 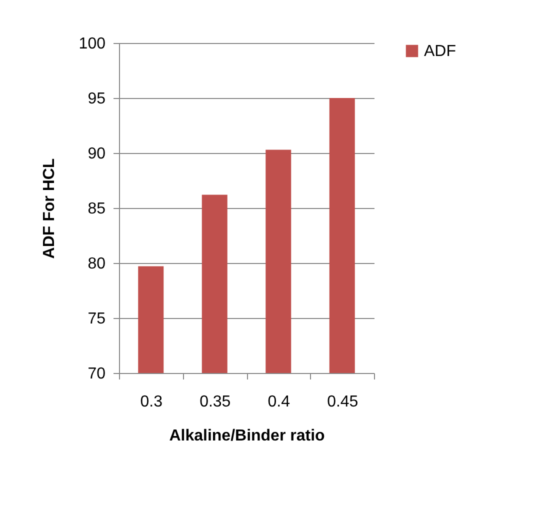 What do you see at coordinates (97, 319) in the screenshot?
I see `y-tick-label: 75` at bounding box center [97, 319].